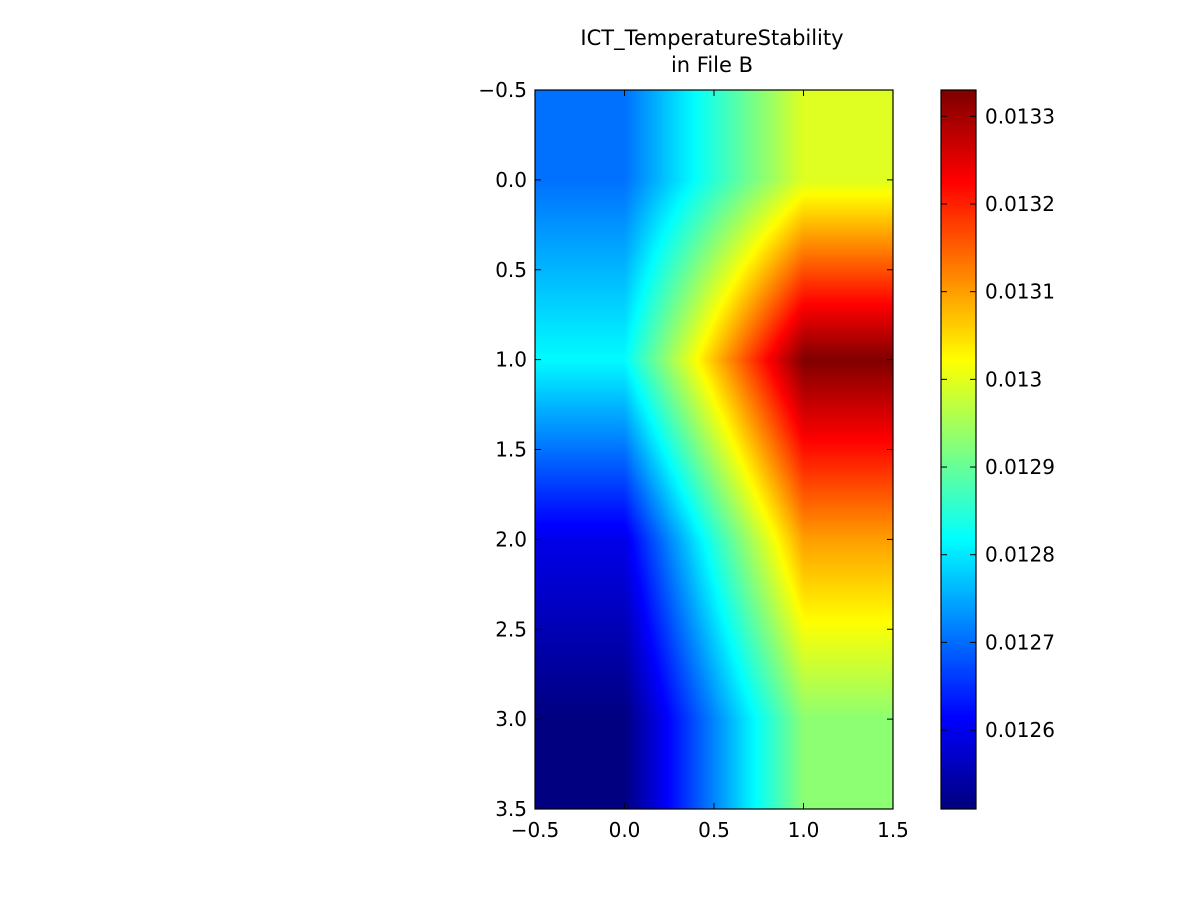 Image resolution: width=1200 pixels, height=900 pixels. Describe the element at coordinates (1013, 379) in the screenshot. I see `colorbar-tick-label: 0.013` at that location.